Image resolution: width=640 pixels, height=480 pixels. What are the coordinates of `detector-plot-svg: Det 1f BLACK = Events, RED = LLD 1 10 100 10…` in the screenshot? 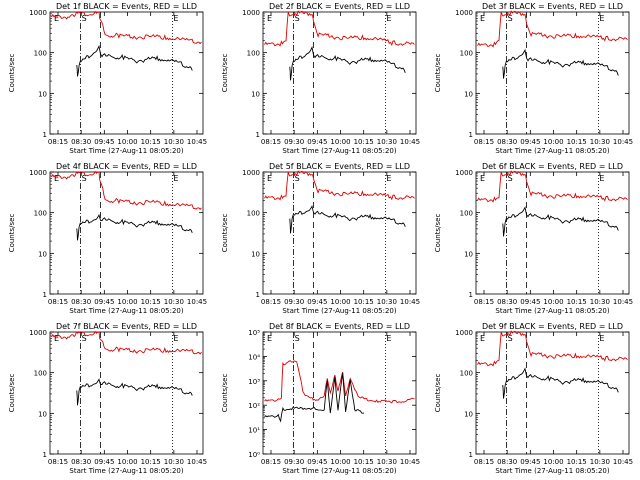 It's located at (107, 78).